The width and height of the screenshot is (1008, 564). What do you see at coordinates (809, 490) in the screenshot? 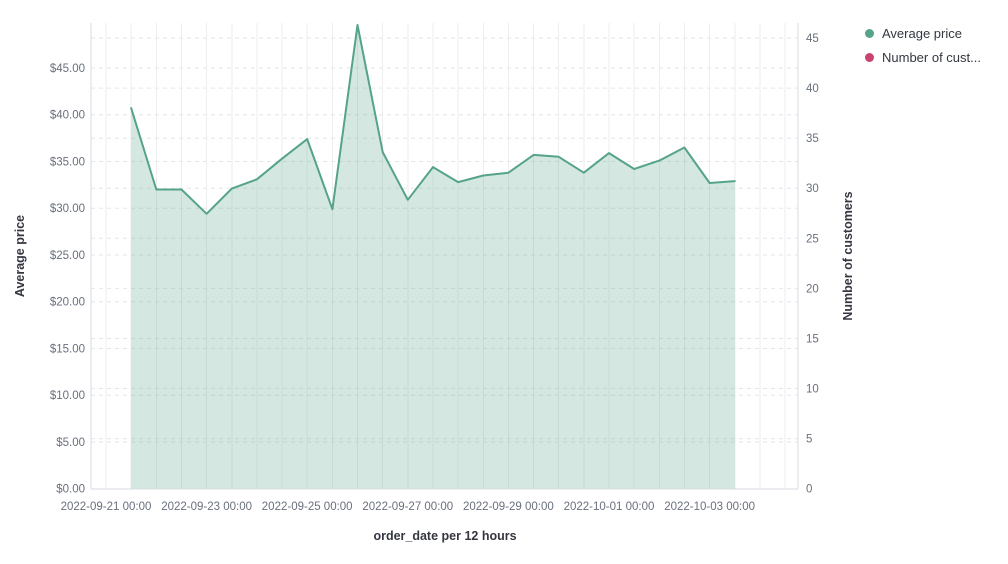
I see `right-axis-tick-label: 0` at bounding box center [809, 490].